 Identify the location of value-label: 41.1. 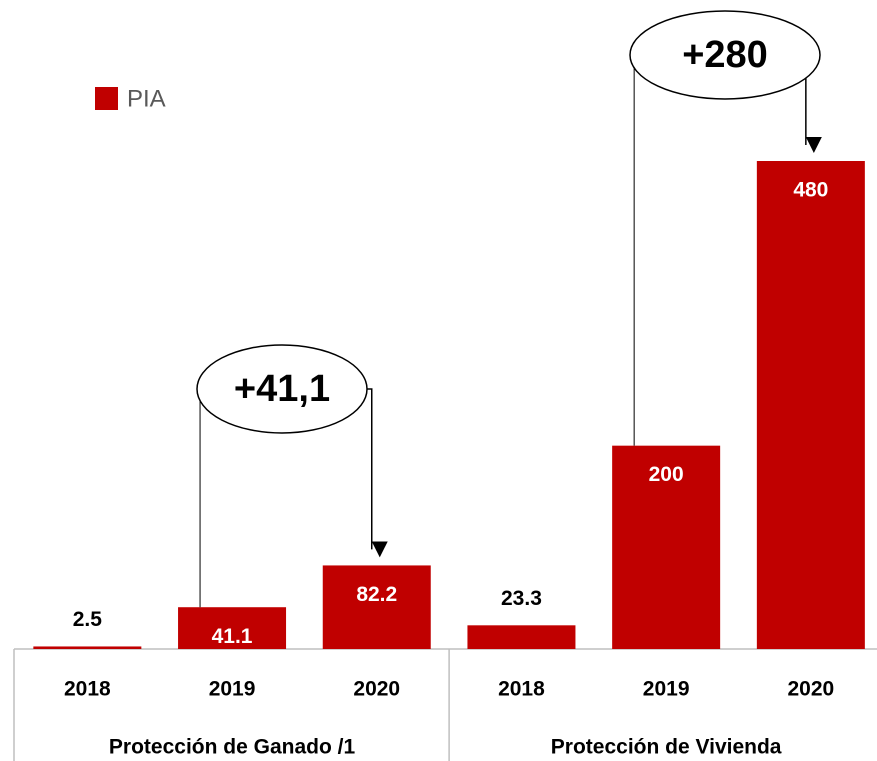
(232, 636).